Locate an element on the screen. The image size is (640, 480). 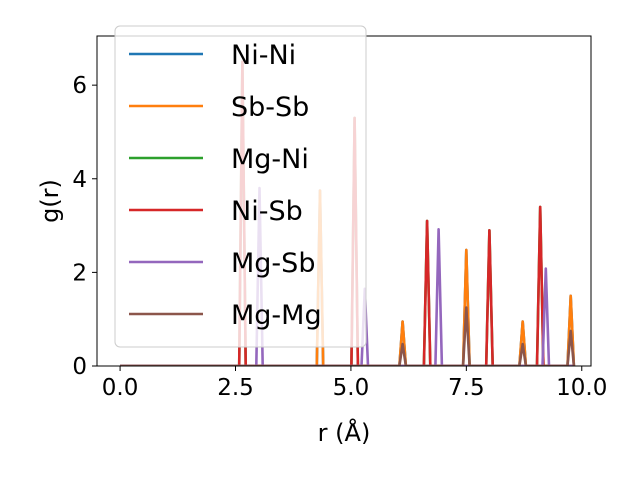
x-tick-label: 7.5 is located at coordinates (466, 388).